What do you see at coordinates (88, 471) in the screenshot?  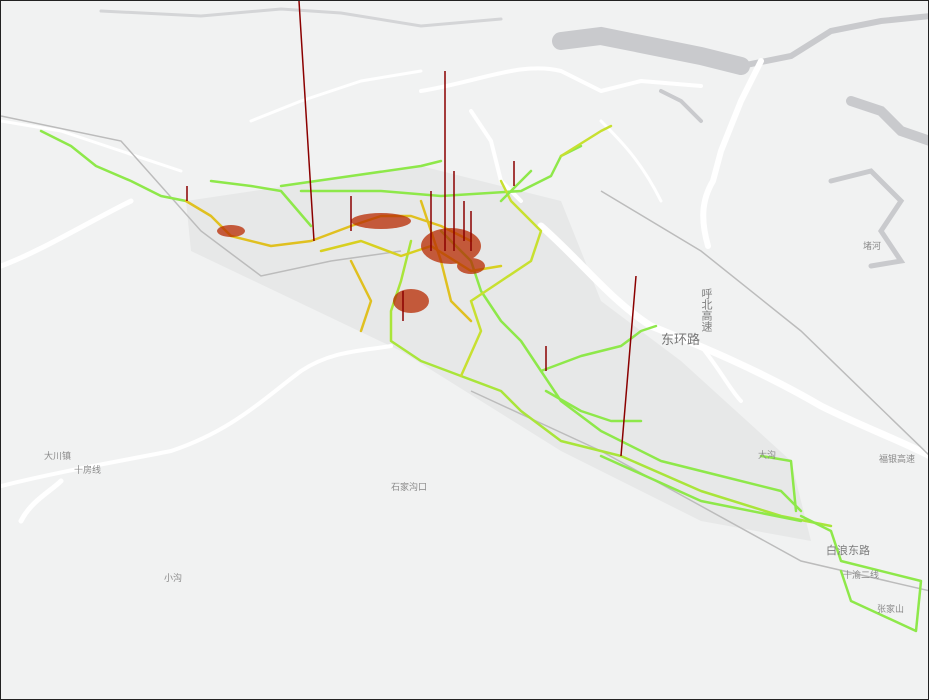 I see `label-shifang-line: 十房线` at bounding box center [88, 471].